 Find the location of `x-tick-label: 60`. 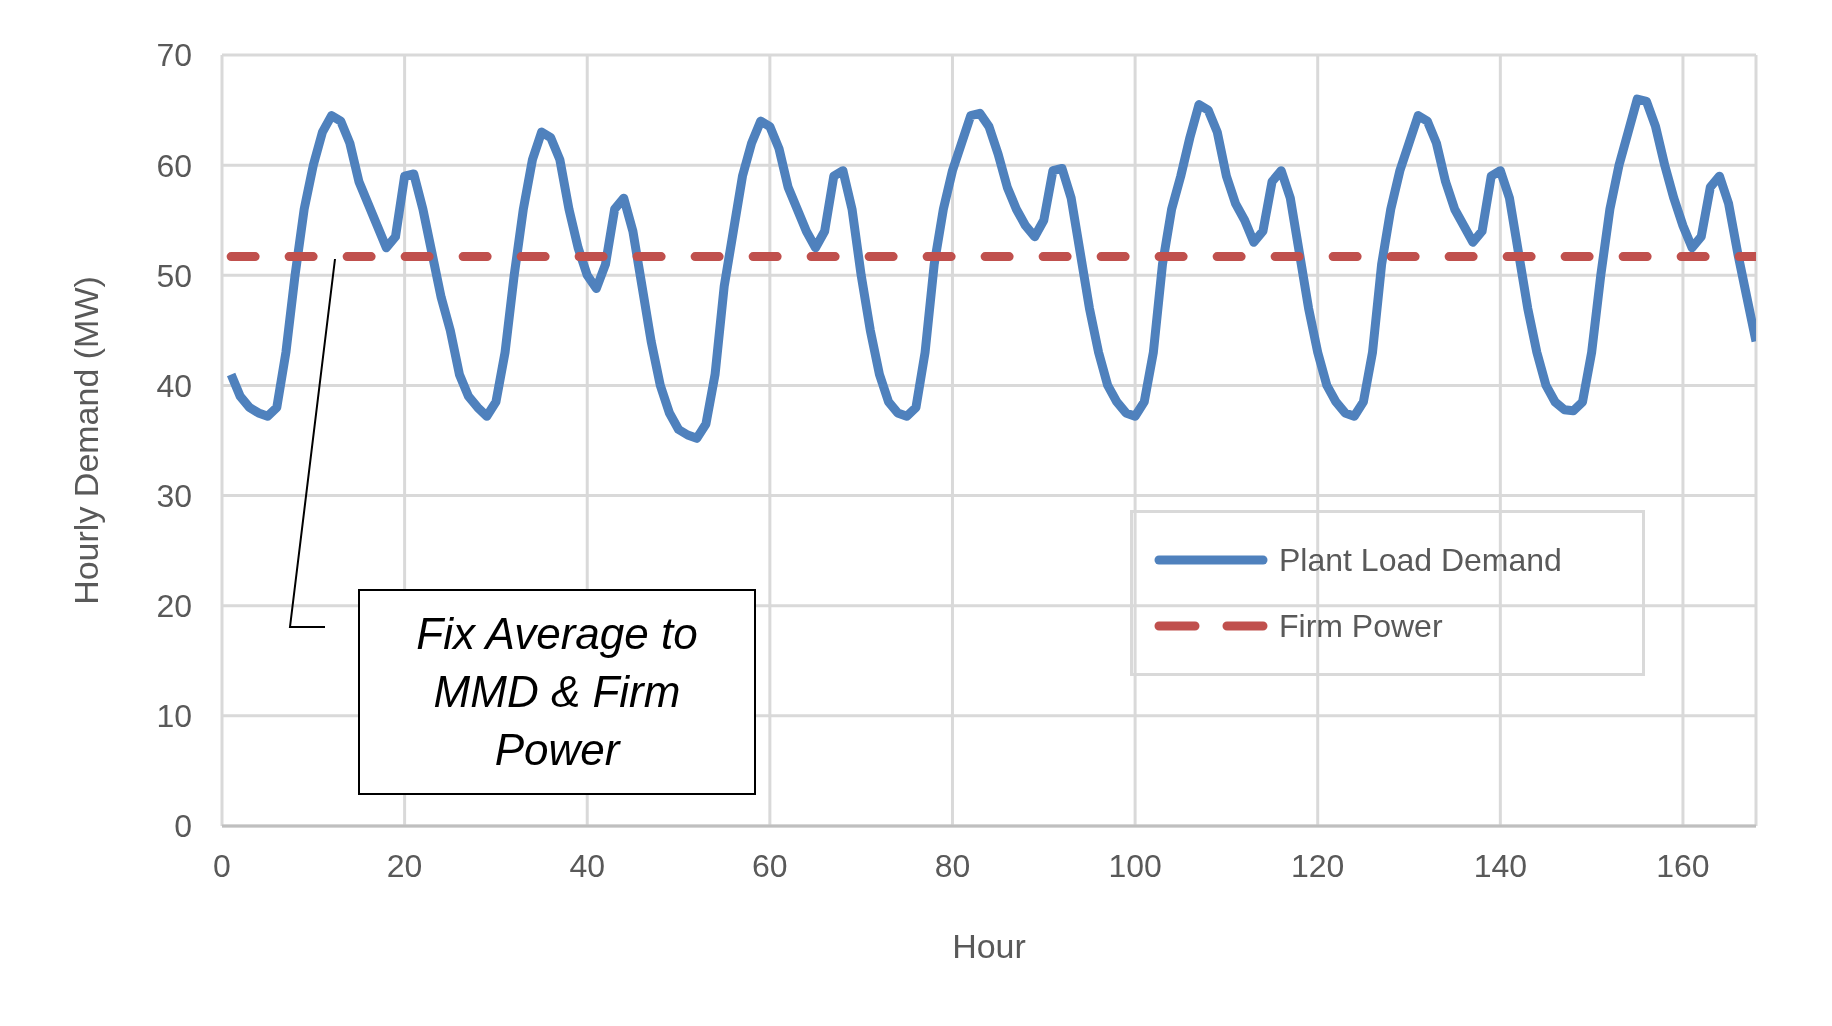

x-tick-label: 60 is located at coordinates (770, 865).